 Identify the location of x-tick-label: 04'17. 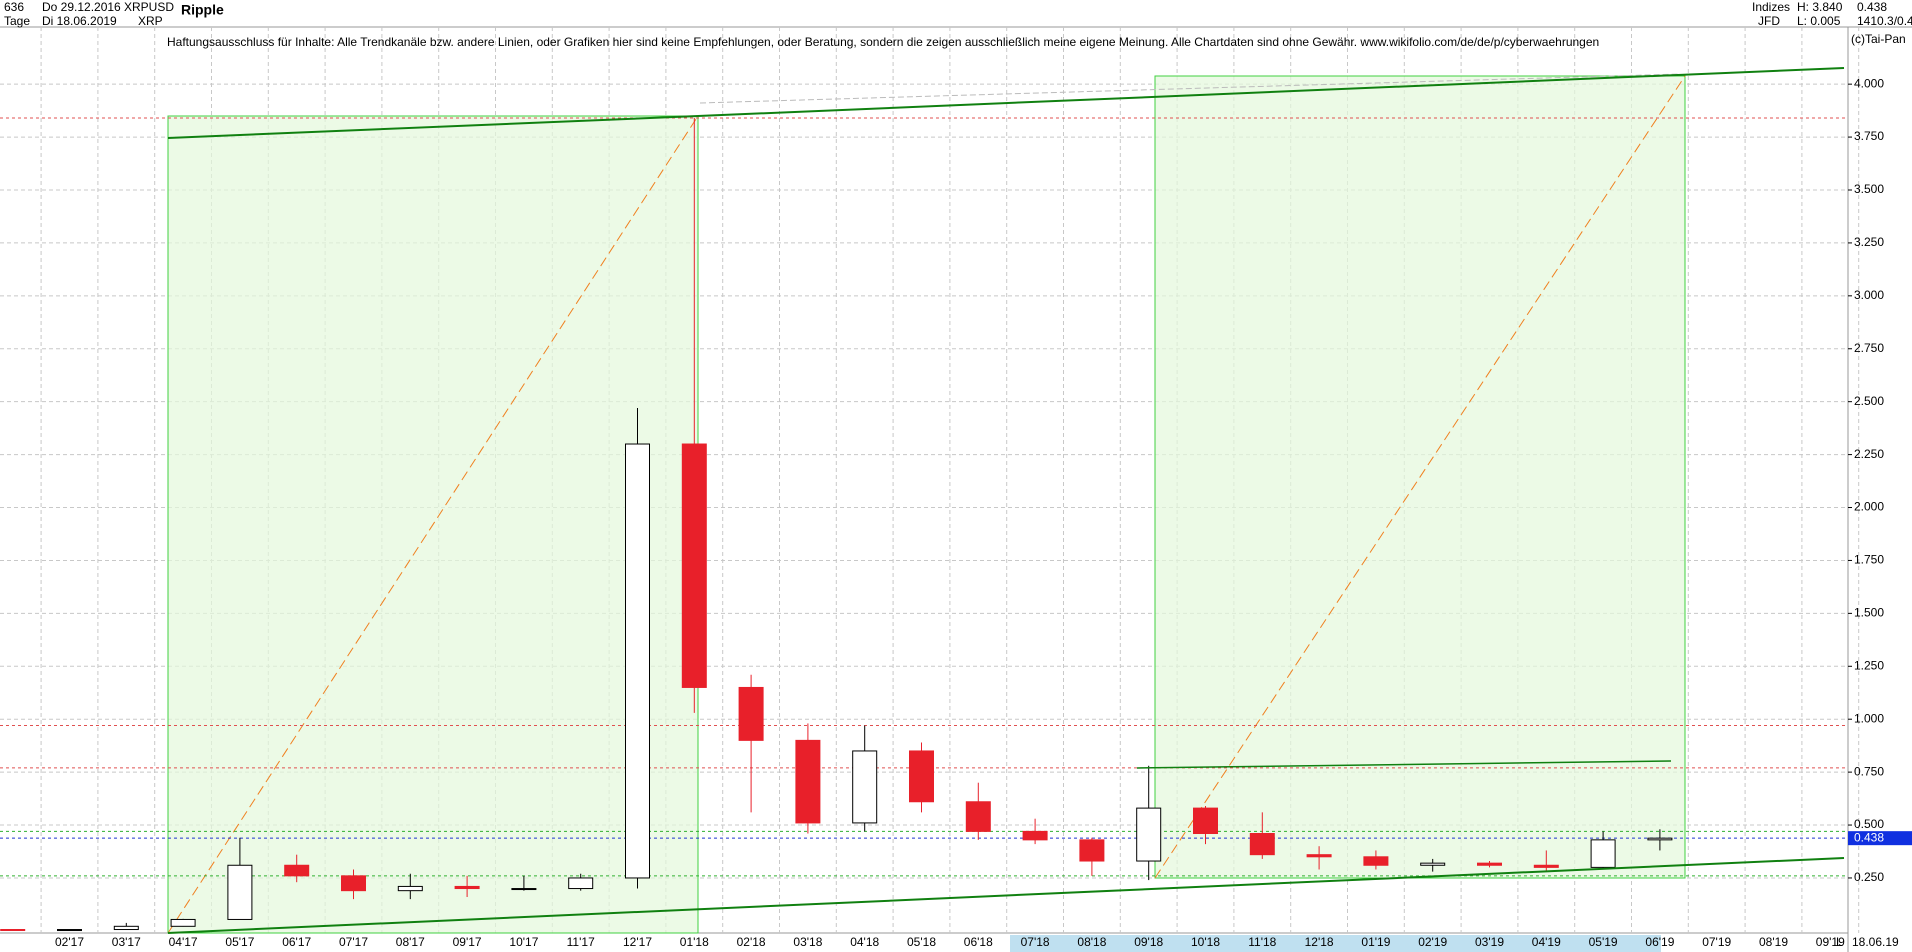
(183, 942).